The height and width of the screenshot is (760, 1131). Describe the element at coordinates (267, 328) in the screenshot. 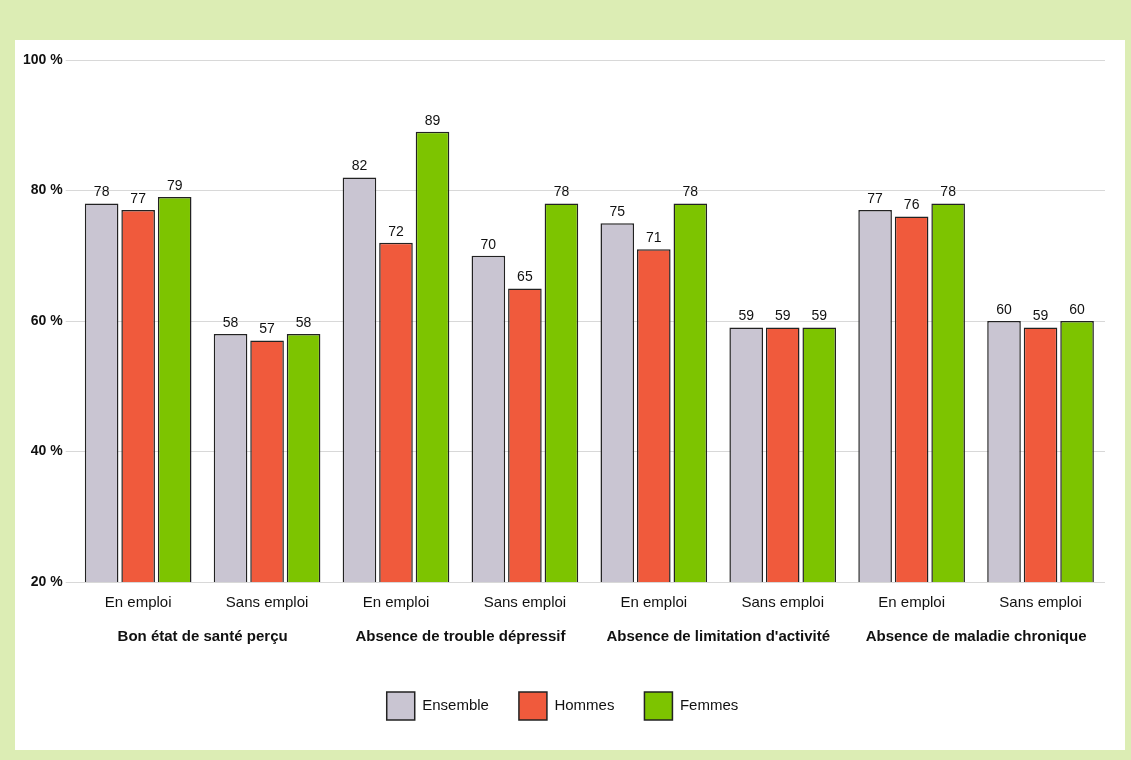

I see `data-label: 57` at that location.